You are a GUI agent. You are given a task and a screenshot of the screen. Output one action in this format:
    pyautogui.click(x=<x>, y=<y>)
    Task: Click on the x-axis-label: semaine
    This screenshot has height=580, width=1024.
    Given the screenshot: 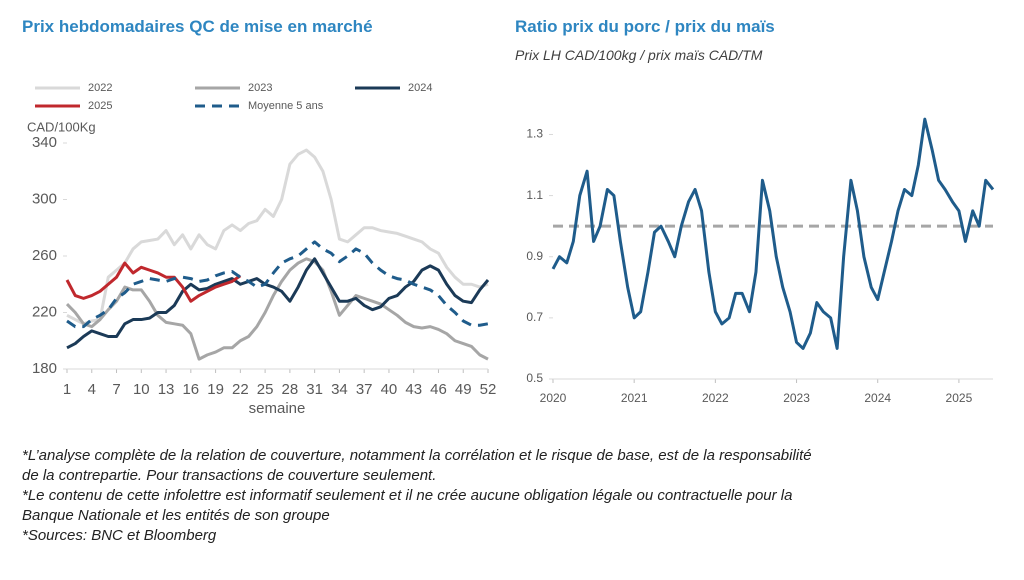 What is the action you would take?
    pyautogui.click(x=277, y=408)
    